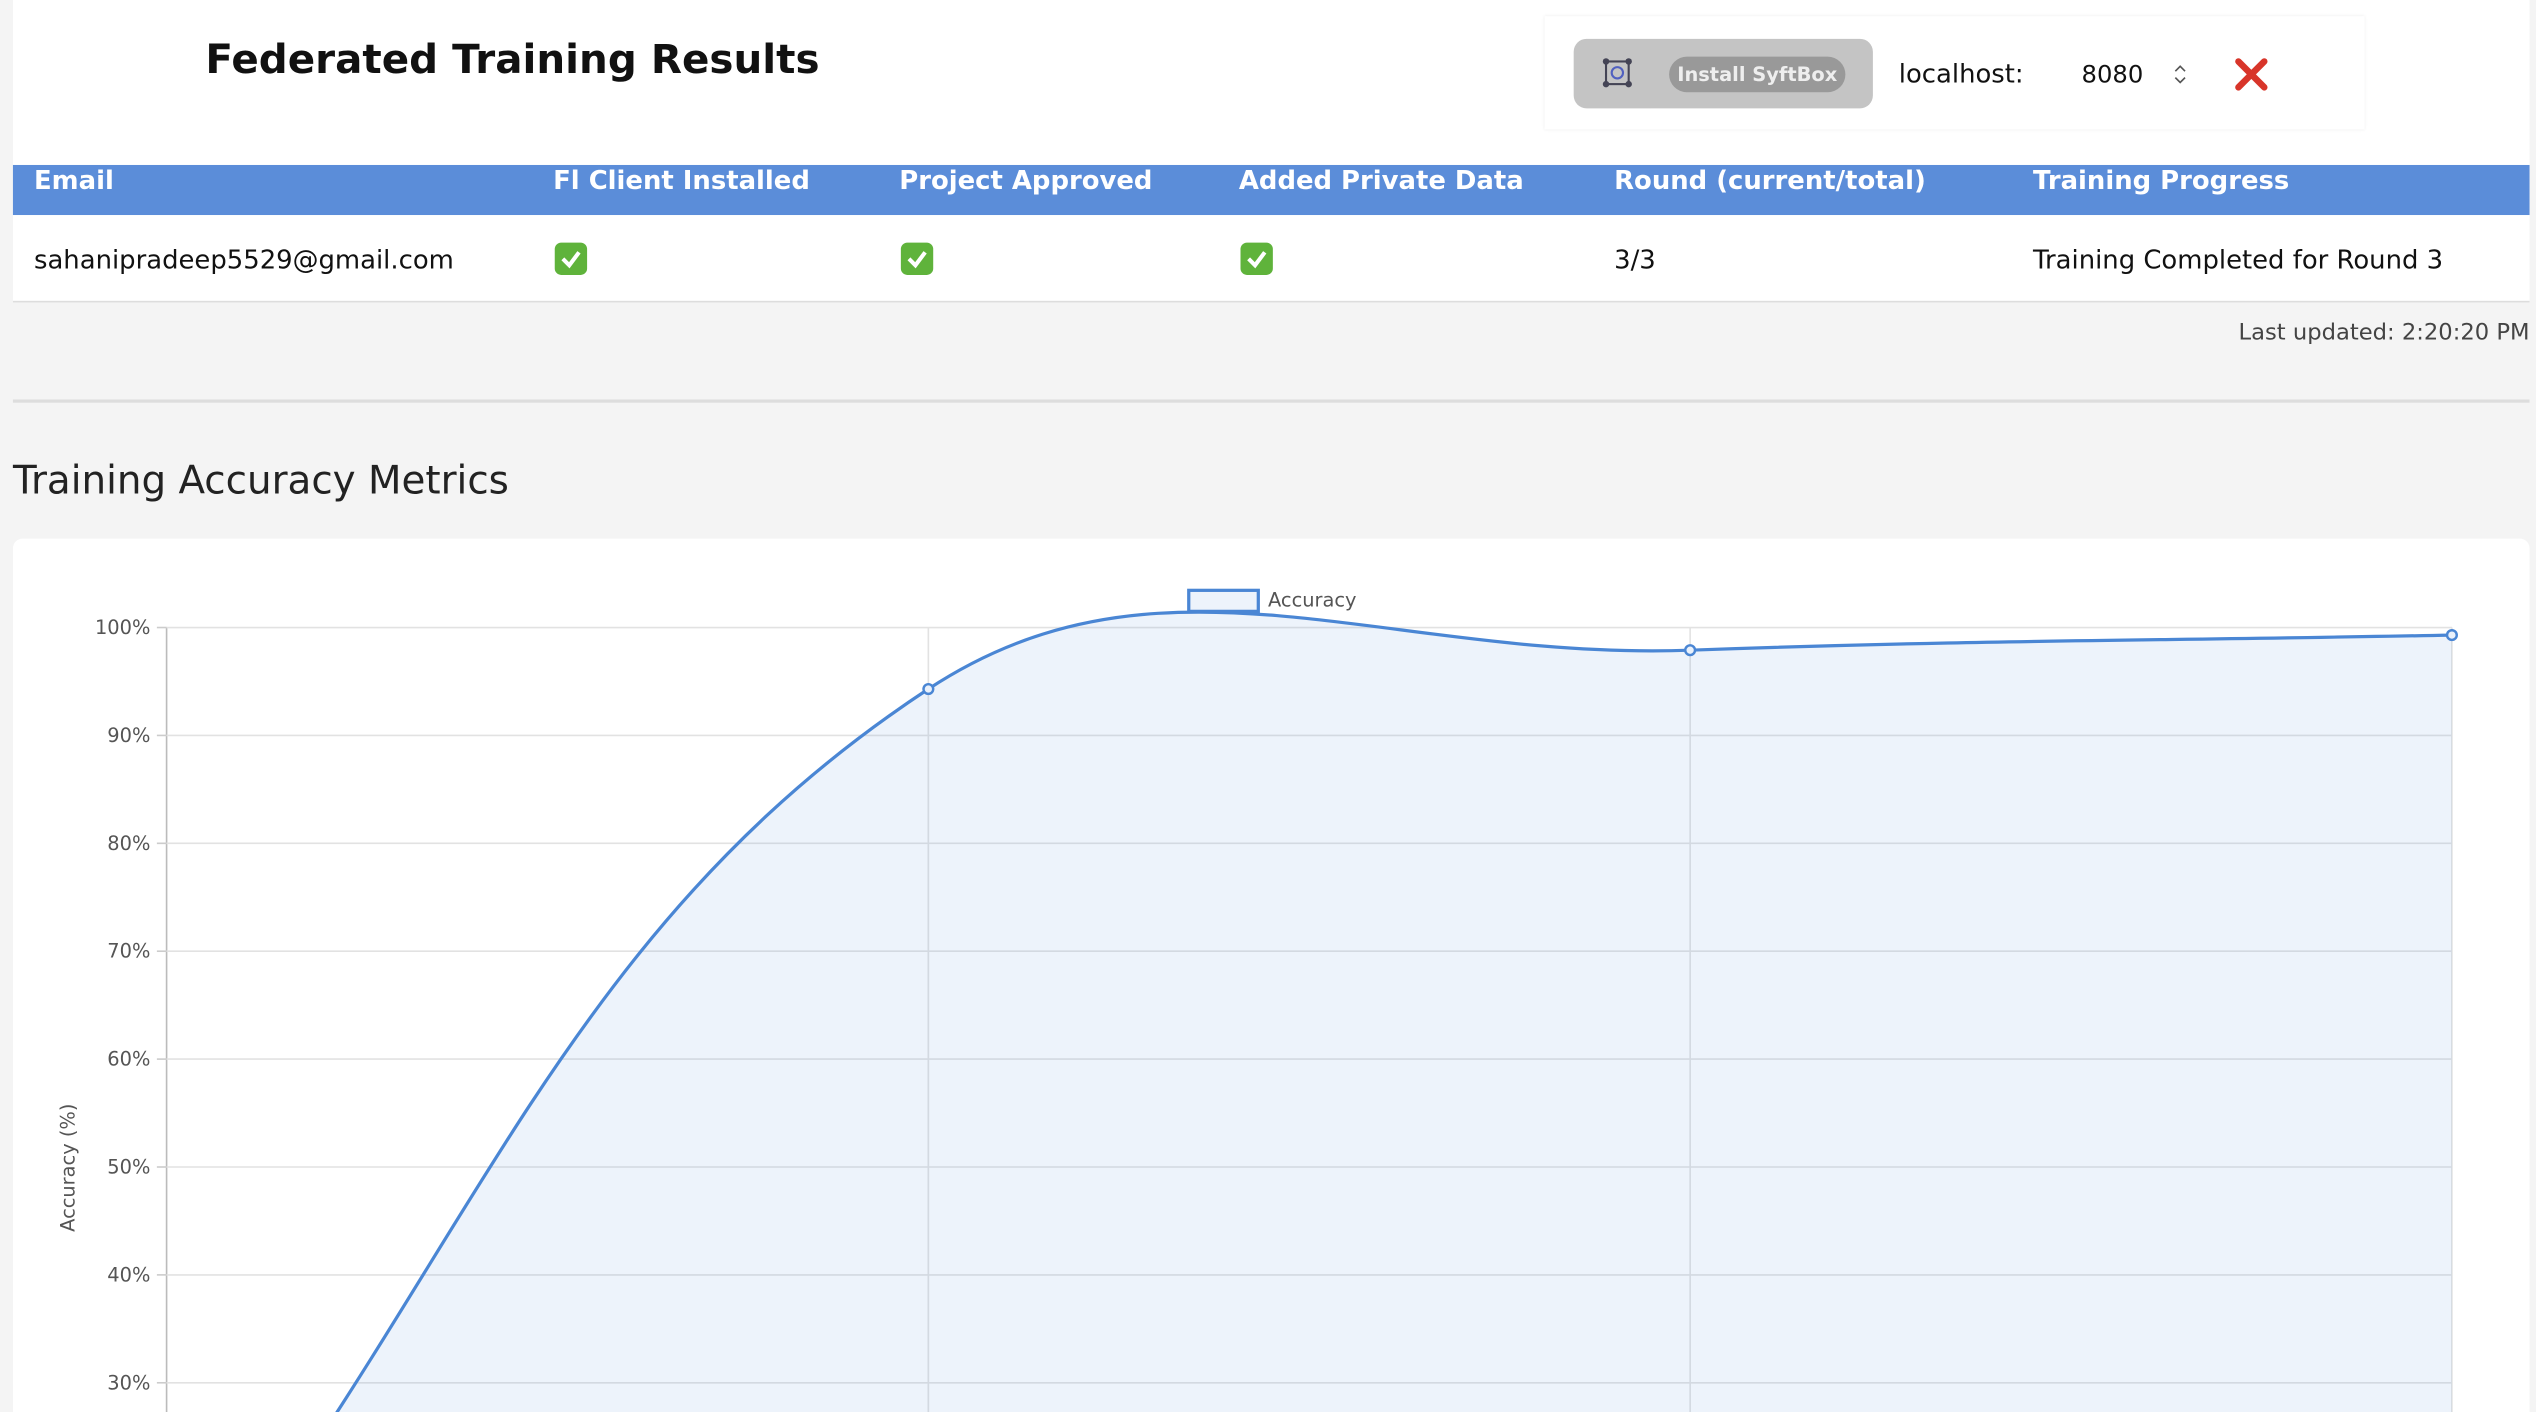 This screenshot has height=1412, width=2536. I want to click on y-tick-label: 40%, so click(128, 1274).